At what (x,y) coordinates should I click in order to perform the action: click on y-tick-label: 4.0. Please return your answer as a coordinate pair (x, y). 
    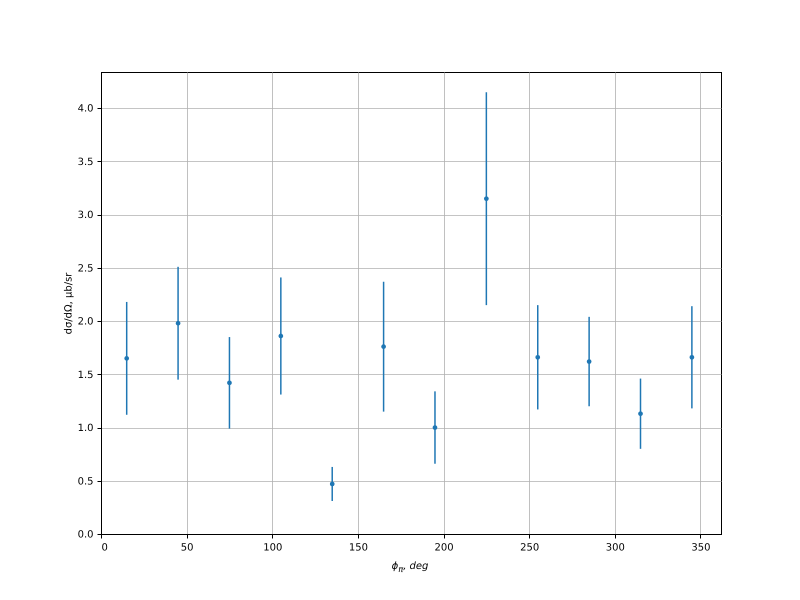
    Looking at the image, I should click on (86, 109).